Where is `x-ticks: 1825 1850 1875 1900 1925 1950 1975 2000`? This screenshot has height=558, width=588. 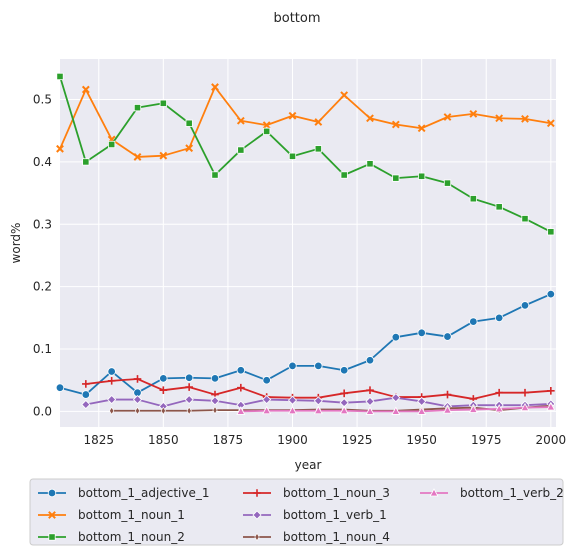 x-ticks: 1825 1850 1875 1900 1925 1950 1975 2000 is located at coordinates (324, 440).